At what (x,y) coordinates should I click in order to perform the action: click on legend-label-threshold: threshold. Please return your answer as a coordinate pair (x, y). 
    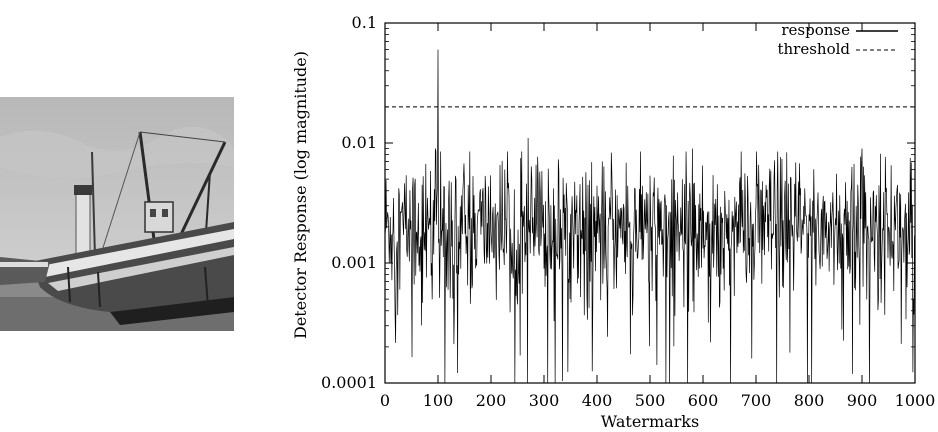
    Looking at the image, I should click on (813, 49).